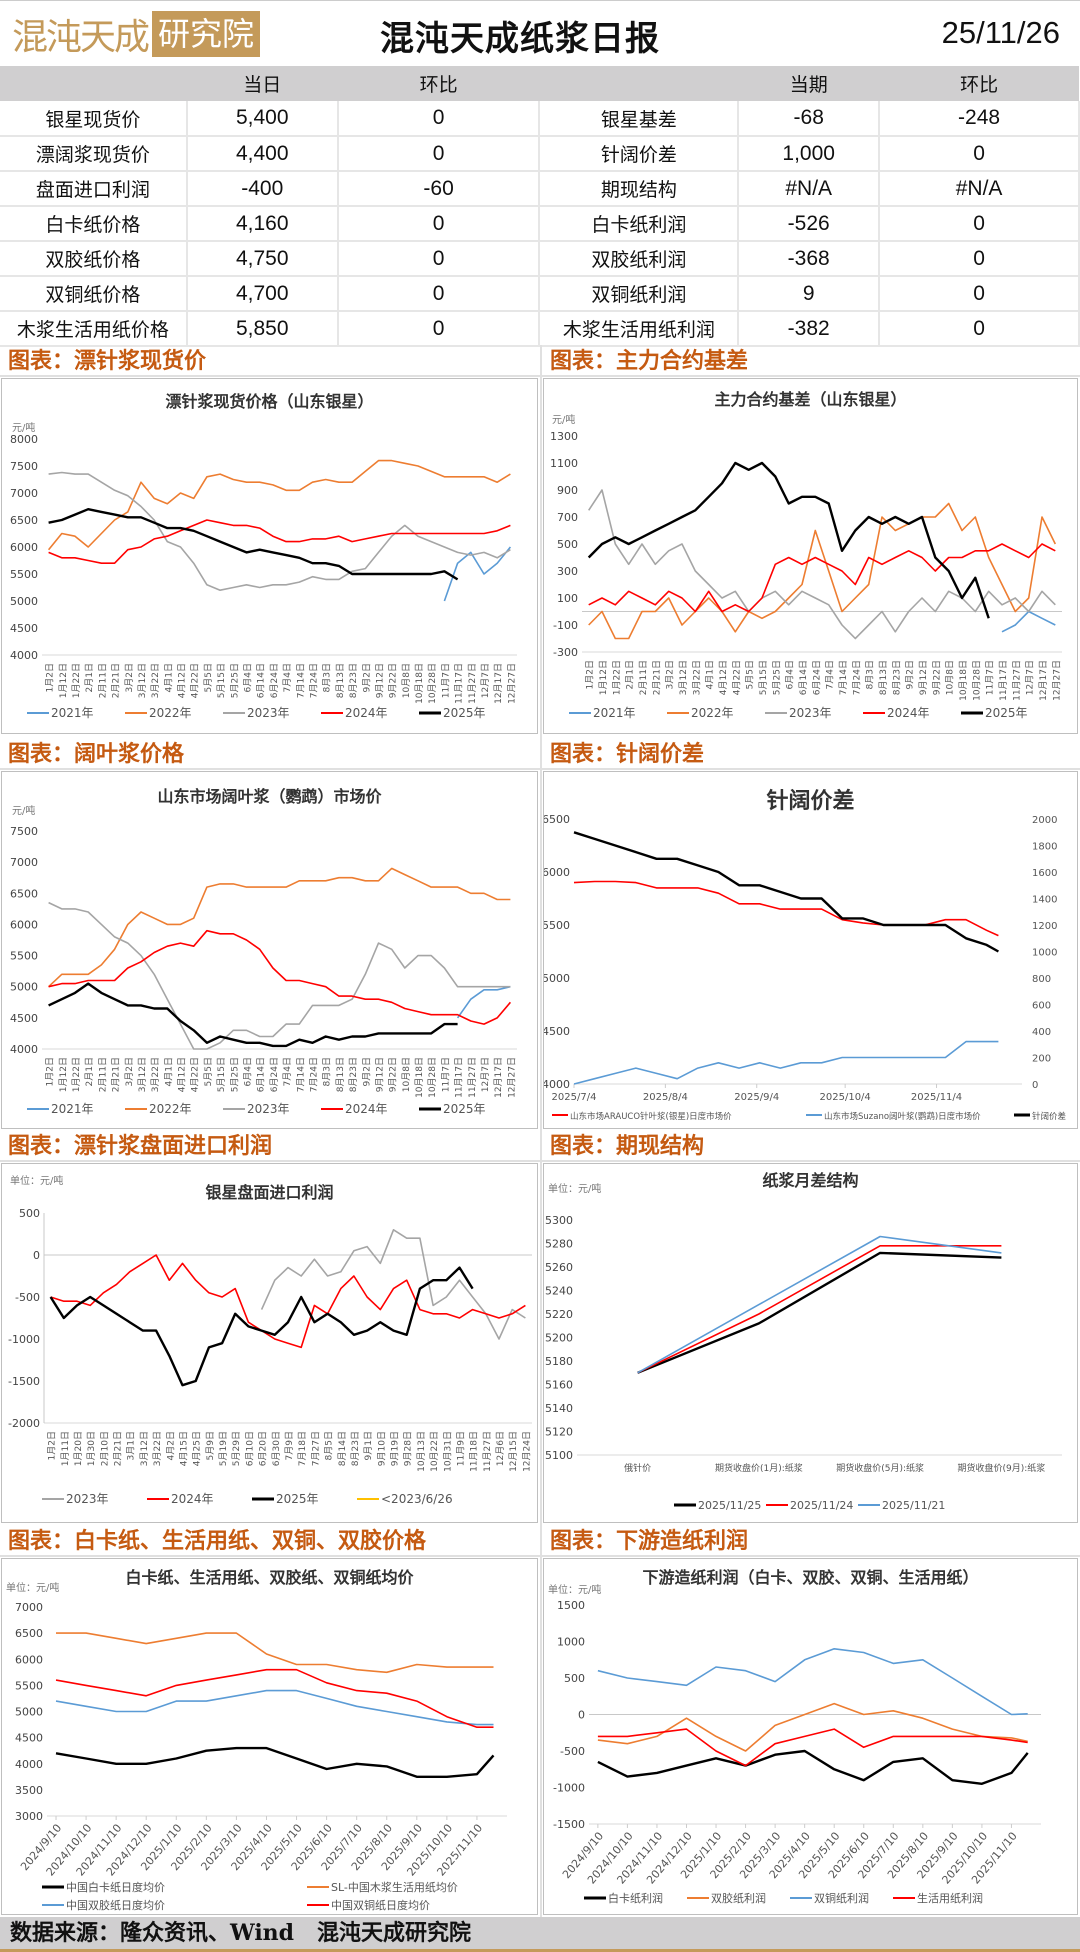 Image resolution: width=1080 pixels, height=1952 pixels. Describe the element at coordinates (513, 1451) in the screenshot. I see `x-tick-label: 12月15日` at that location.